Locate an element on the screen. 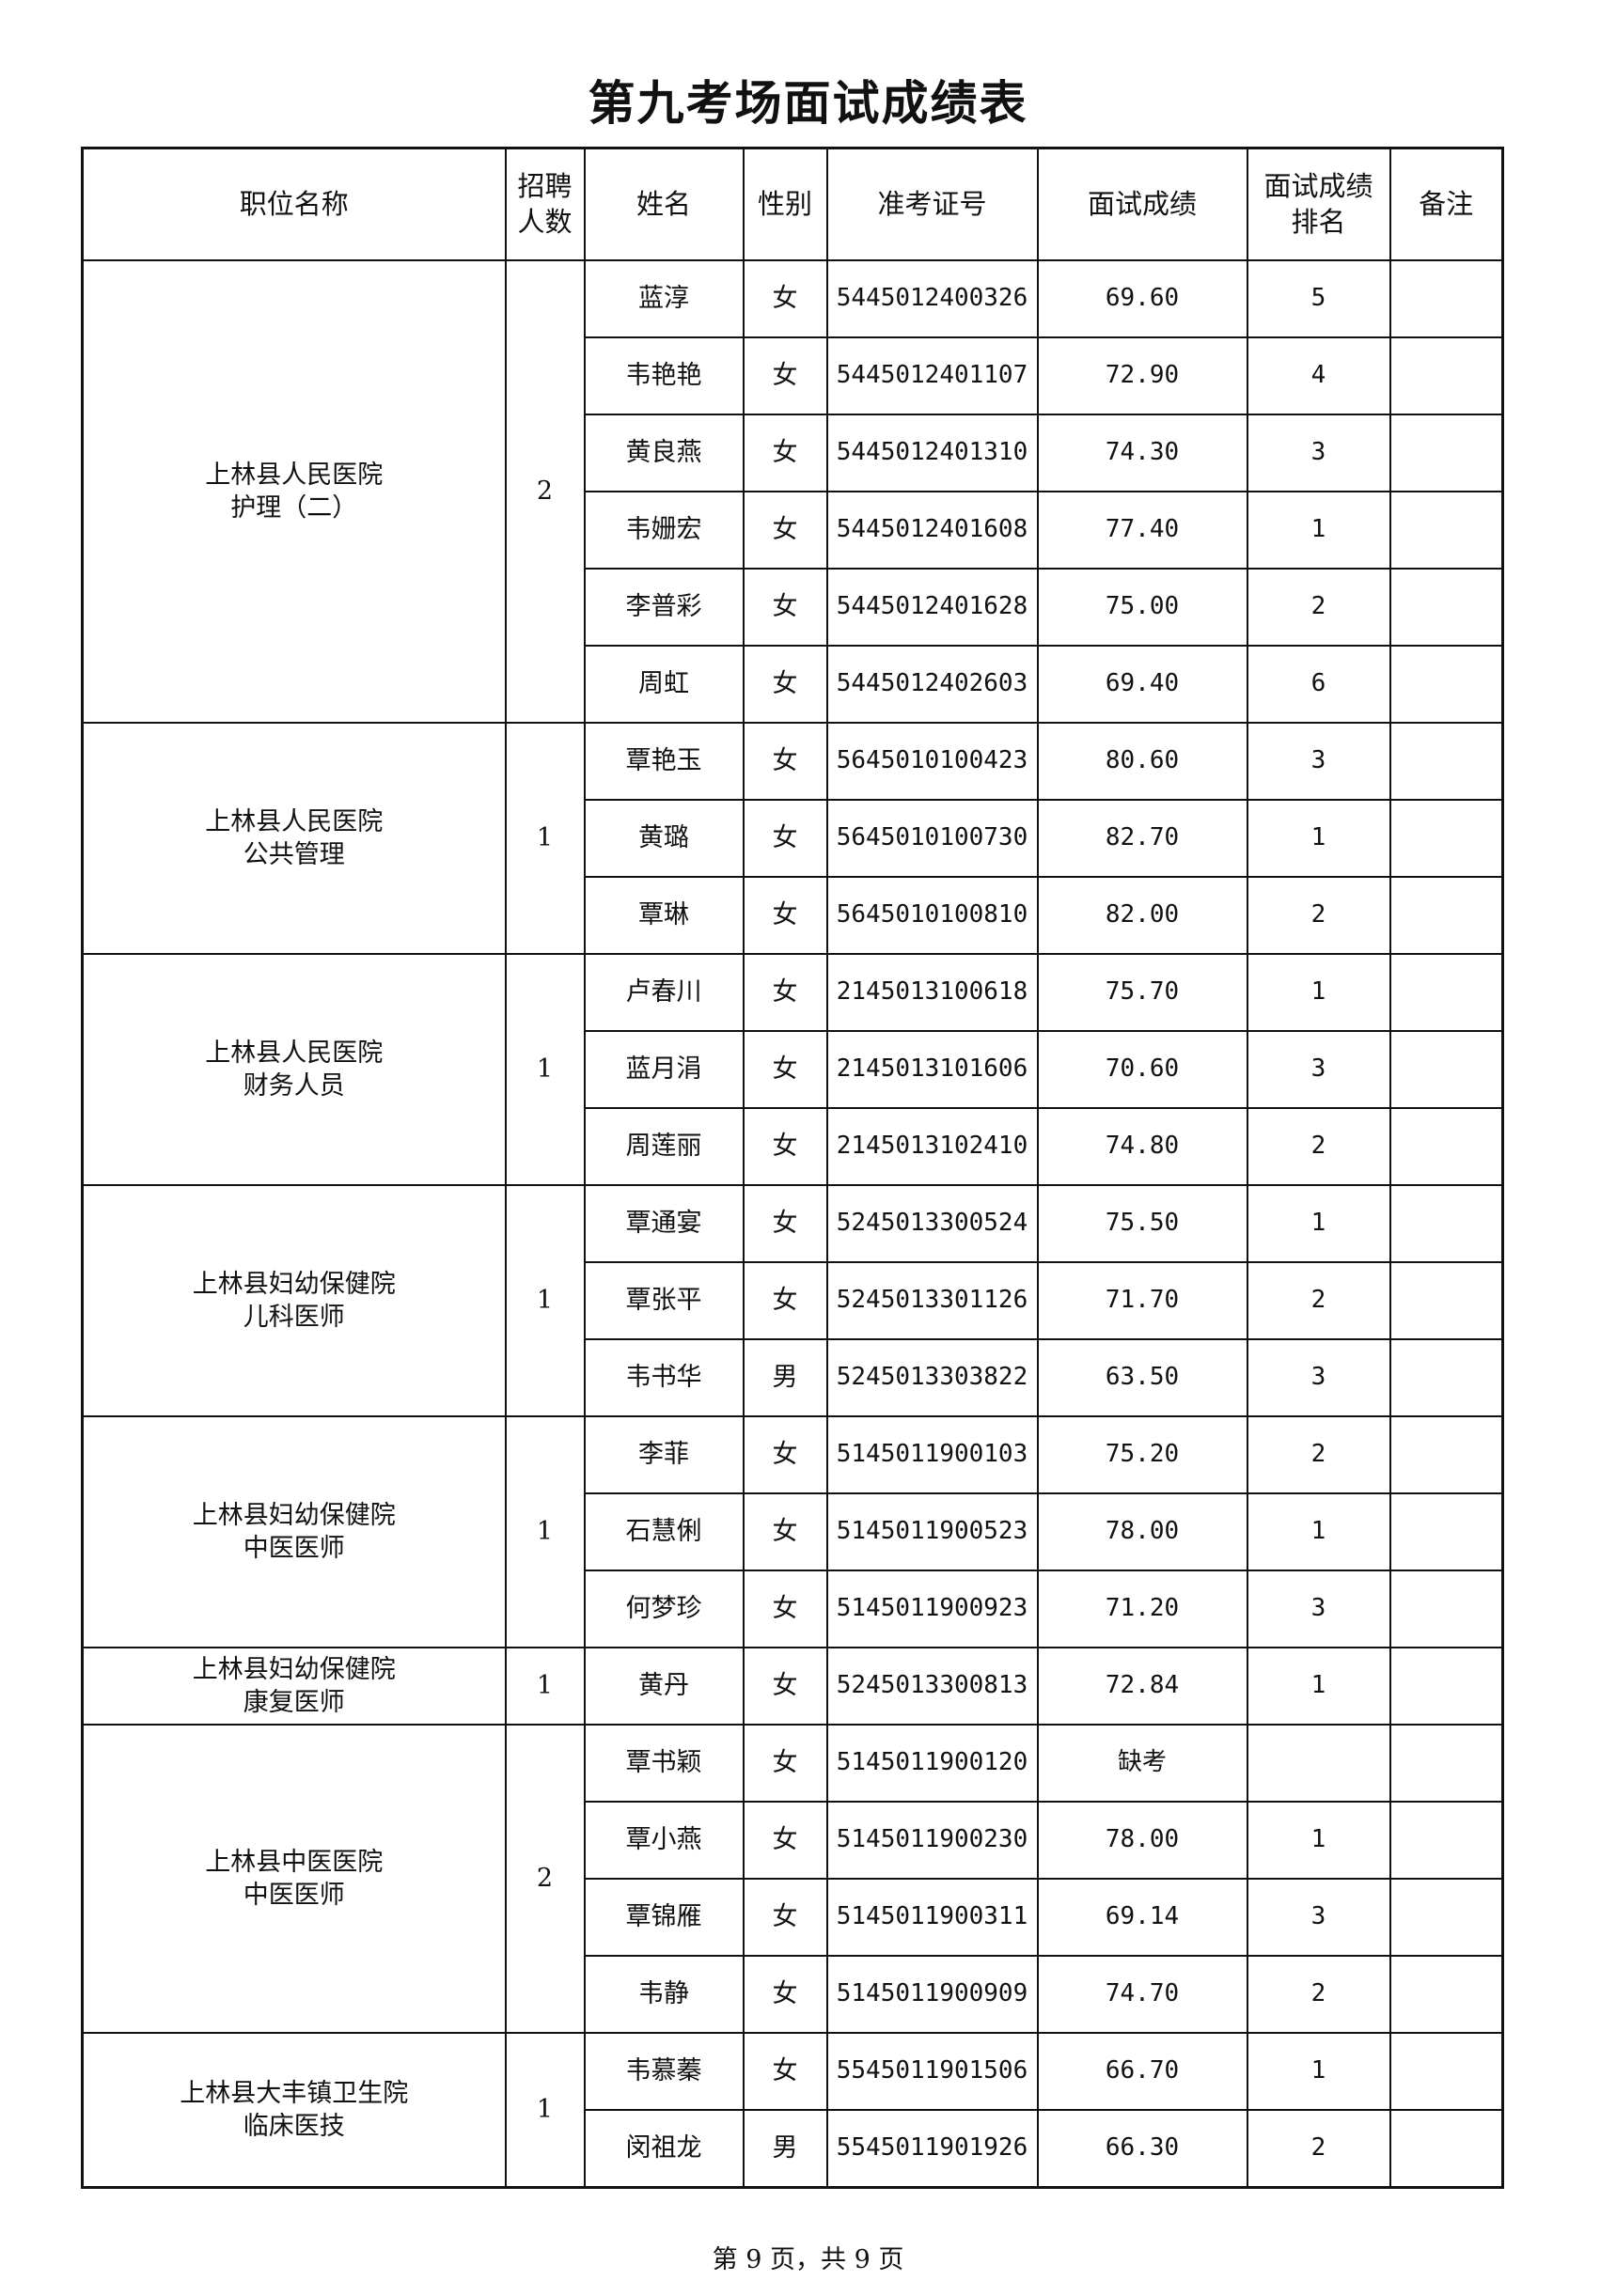 This screenshot has height=2296, width=1616. position-line: 临床医技 is located at coordinates (294, 2126).